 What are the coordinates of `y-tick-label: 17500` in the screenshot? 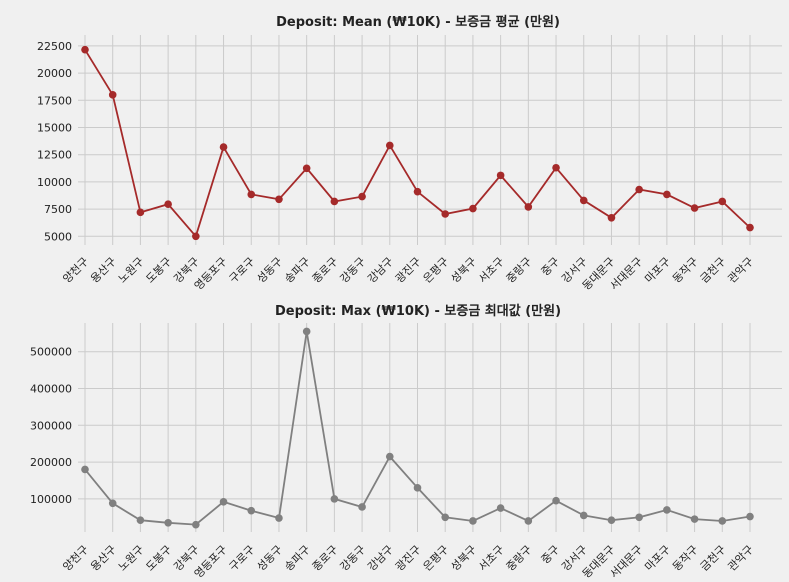 It's located at (54, 100).